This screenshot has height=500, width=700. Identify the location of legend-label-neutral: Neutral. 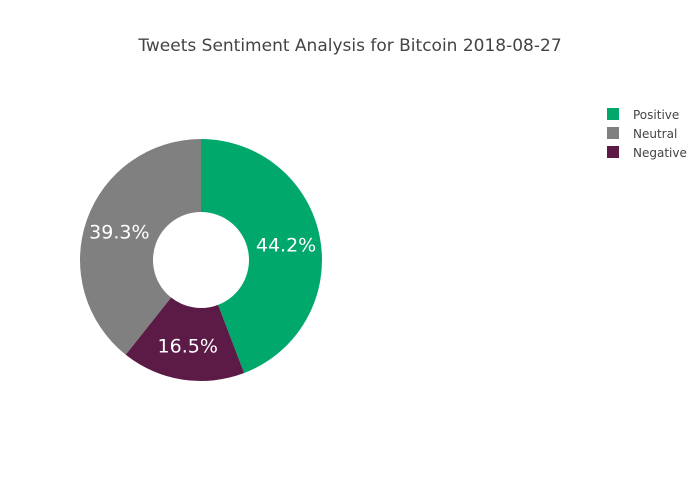
(655, 134).